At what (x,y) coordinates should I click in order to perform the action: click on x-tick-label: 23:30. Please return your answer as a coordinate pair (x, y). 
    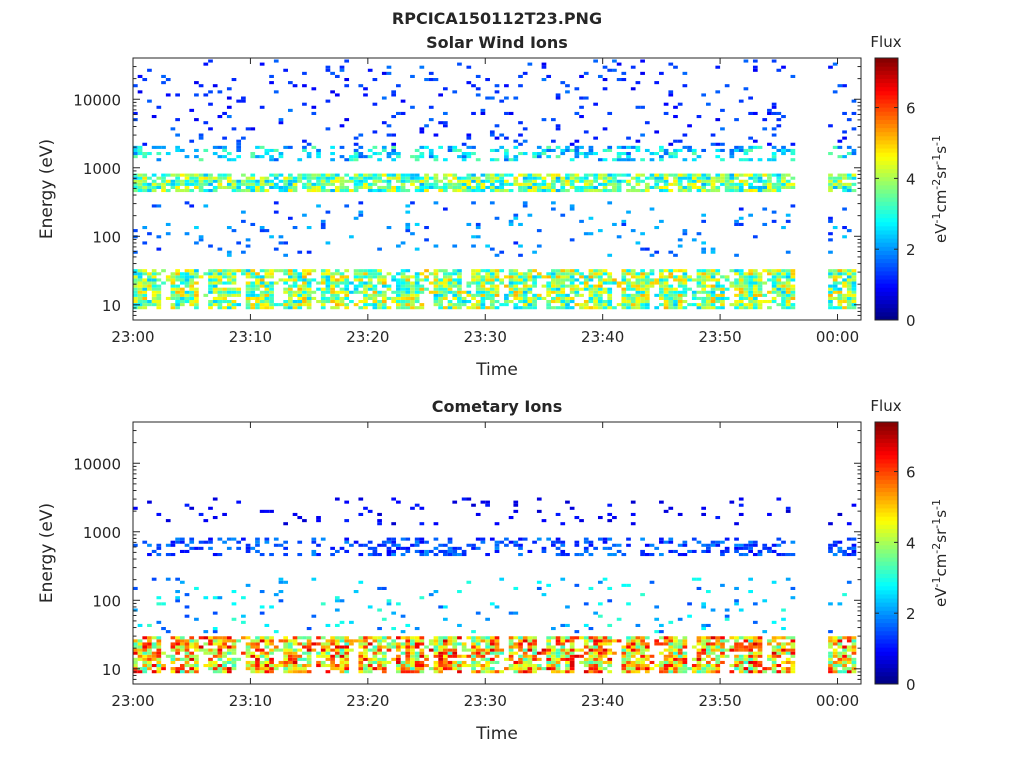
    Looking at the image, I should click on (485, 701).